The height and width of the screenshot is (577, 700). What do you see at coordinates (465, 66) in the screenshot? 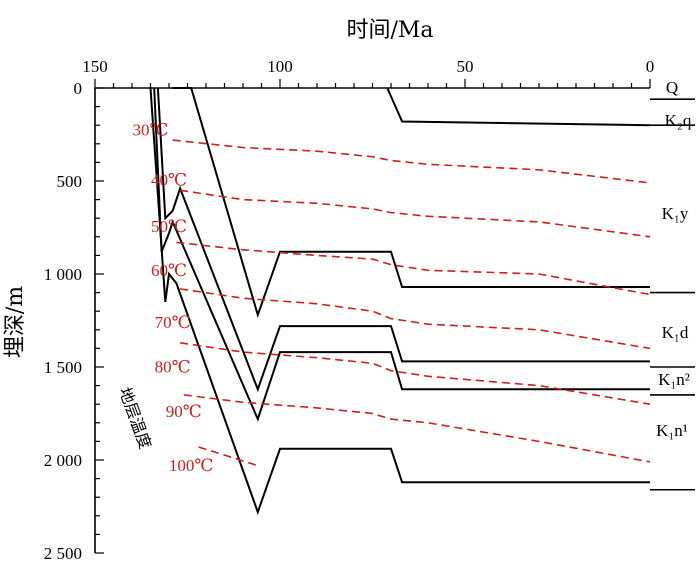
I see `x-tick-label: 50` at bounding box center [465, 66].